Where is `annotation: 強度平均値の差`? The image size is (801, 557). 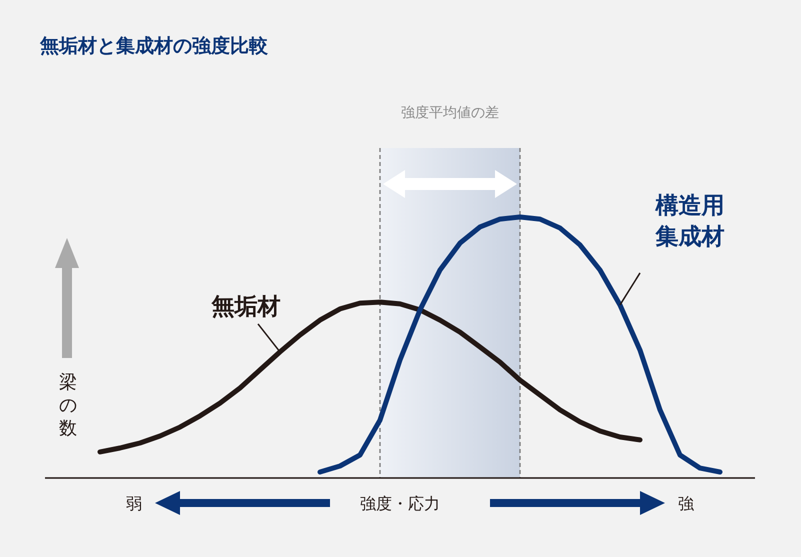
annotation: 強度平均値の差 is located at coordinates (450, 113).